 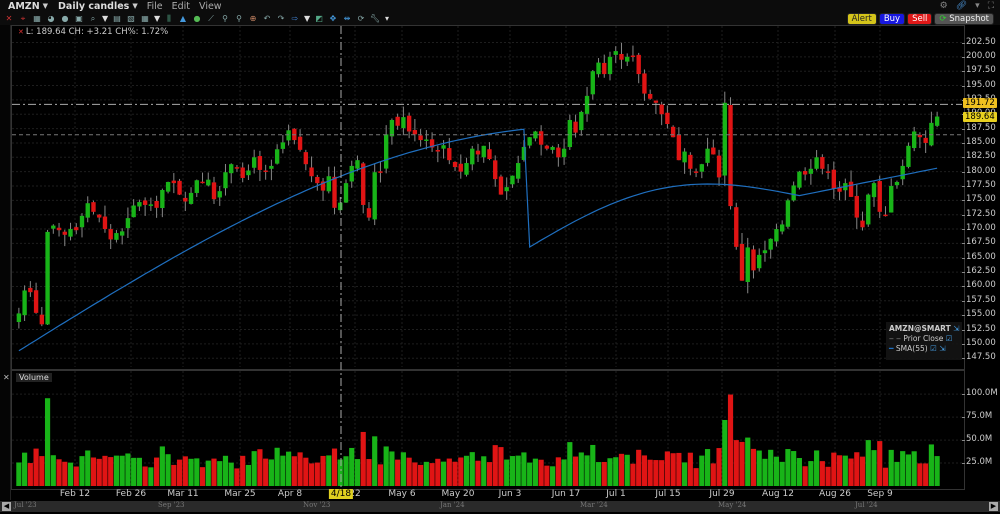 What do you see at coordinates (347, 18) in the screenshot?
I see `split-icon: ⇹` at bounding box center [347, 18].